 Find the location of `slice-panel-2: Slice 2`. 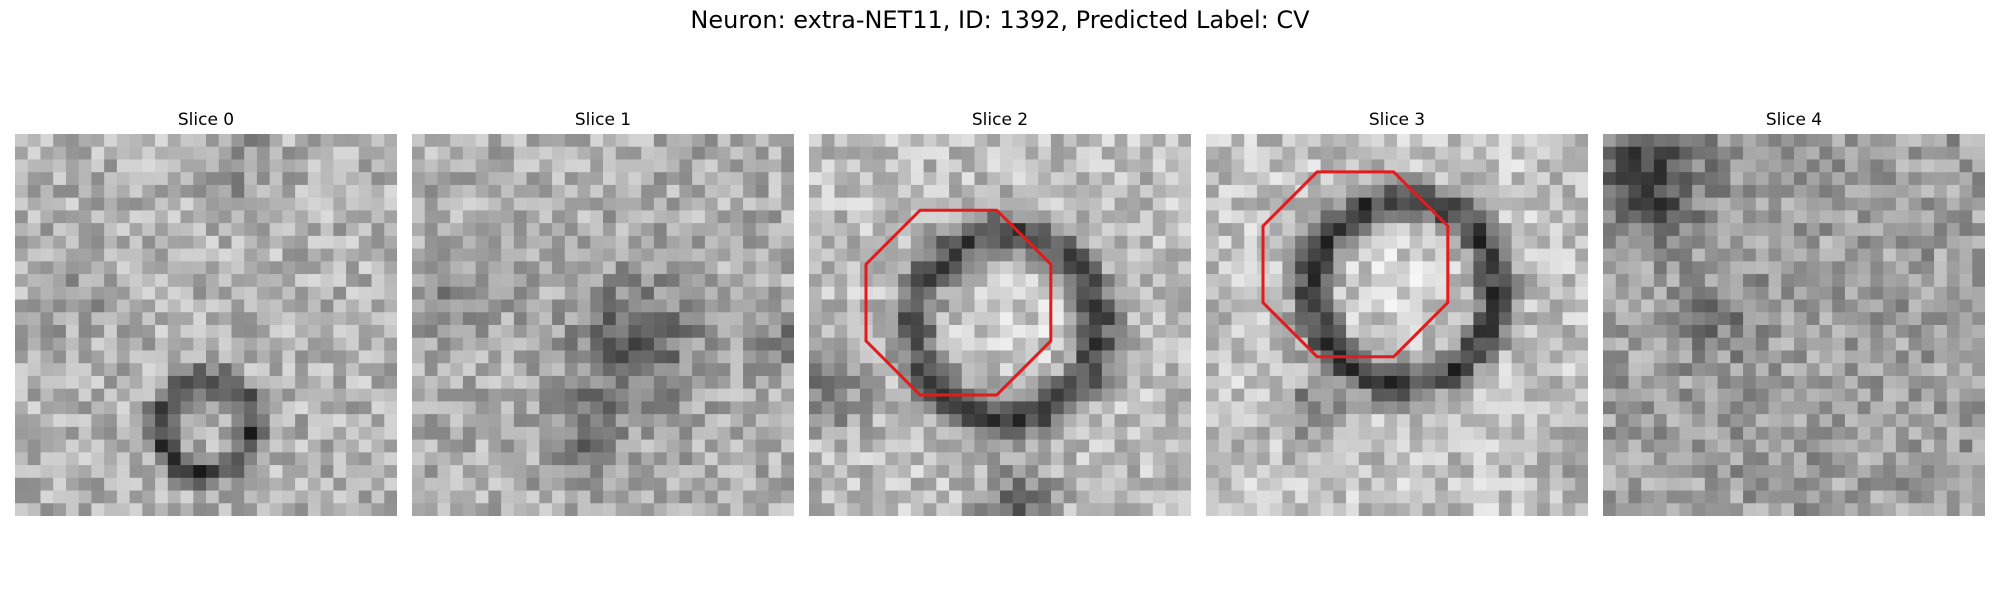

slice-panel-2: Slice 2 is located at coordinates (1000, 313).